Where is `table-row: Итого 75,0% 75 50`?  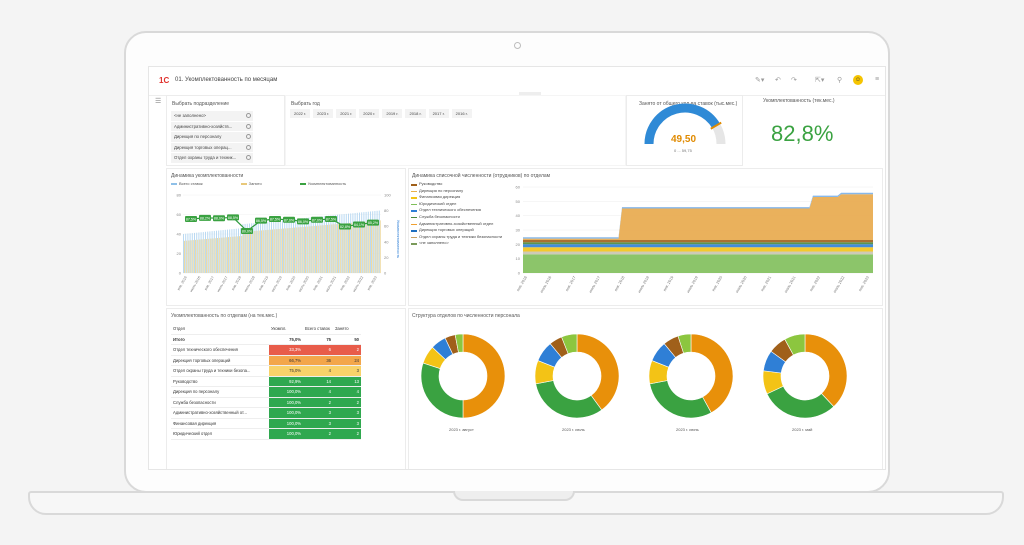 table-row: Итого 75,0% 75 50 is located at coordinates (266, 339).